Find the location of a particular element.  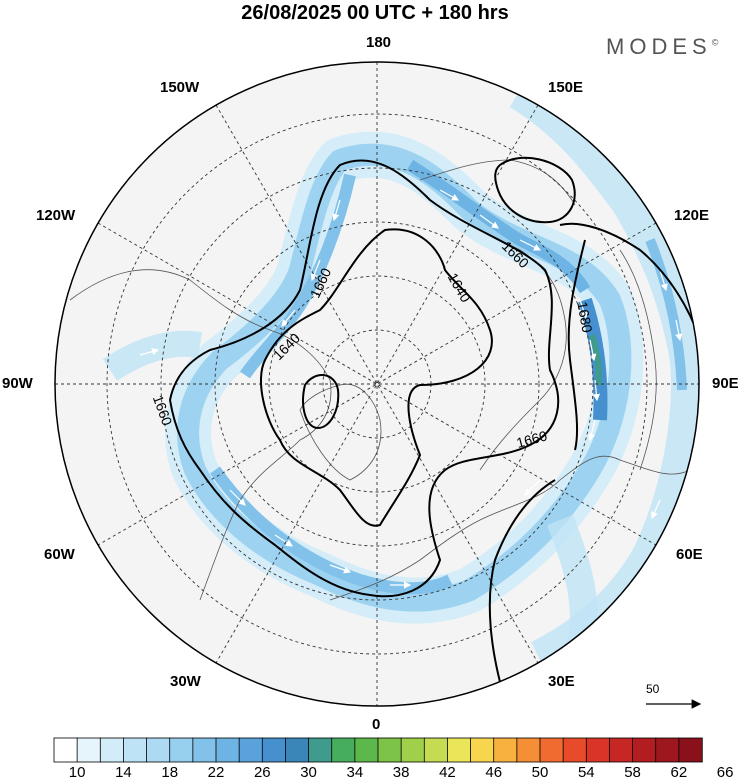

label-lon-150e: 150E is located at coordinates (566, 87).